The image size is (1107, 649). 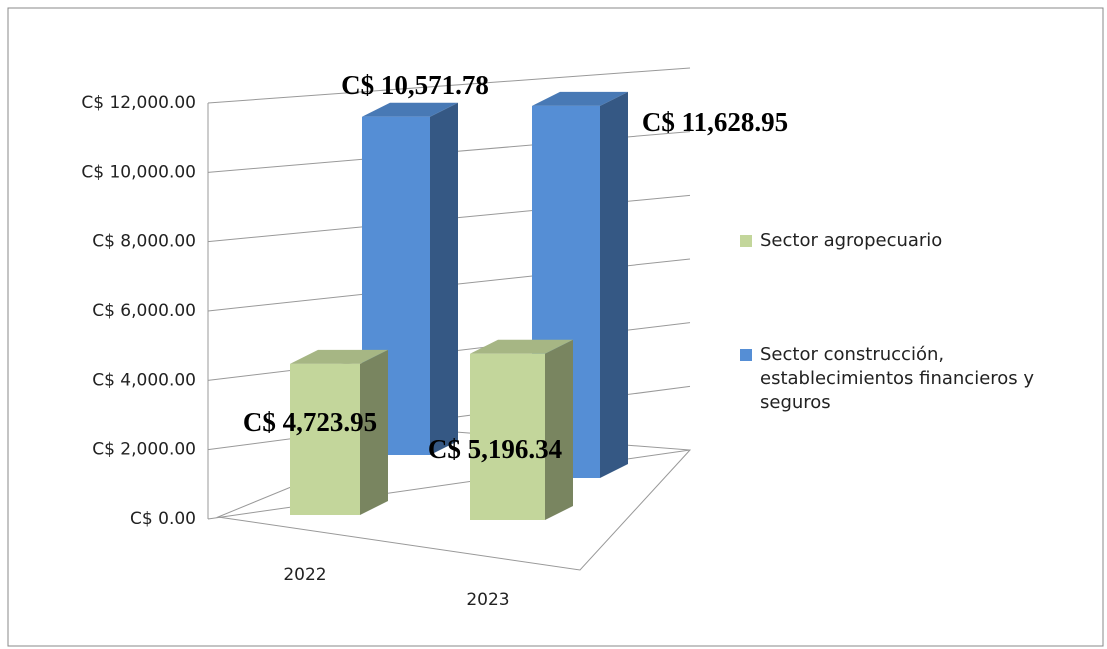 What do you see at coordinates (163, 519) in the screenshot?
I see `y-tick-label: C$ 0.00` at bounding box center [163, 519].